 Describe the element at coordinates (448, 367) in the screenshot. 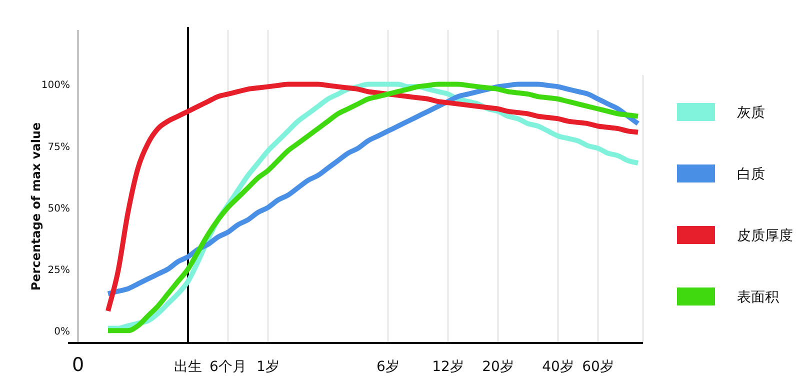

I see `x-tick-label: 12岁` at that location.